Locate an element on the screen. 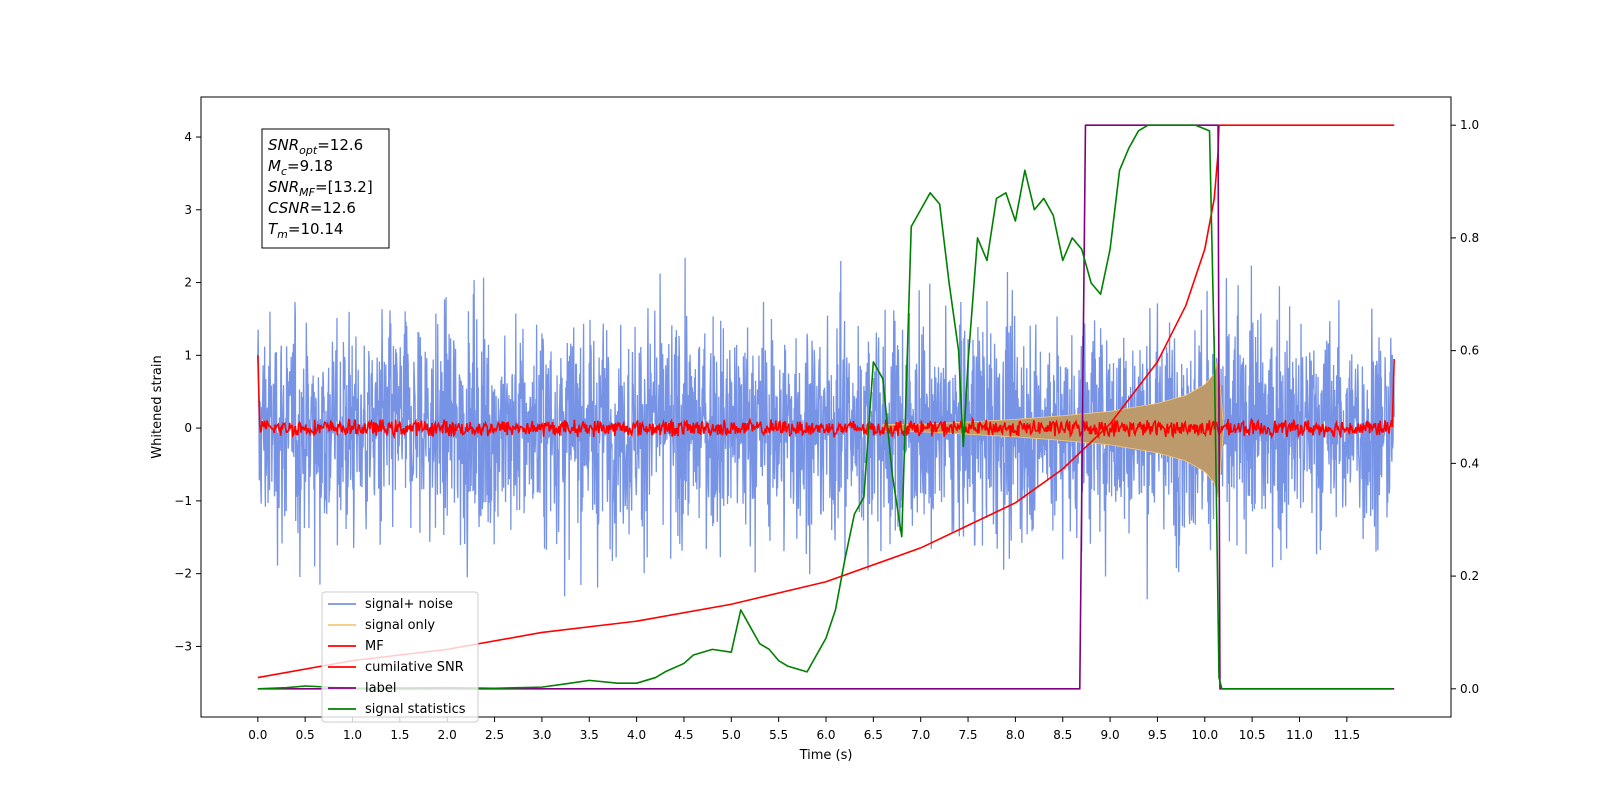 Image resolution: width=1600 pixels, height=800 pixels. annotation-line: SNRMF=[13.2] is located at coordinates (320, 188).